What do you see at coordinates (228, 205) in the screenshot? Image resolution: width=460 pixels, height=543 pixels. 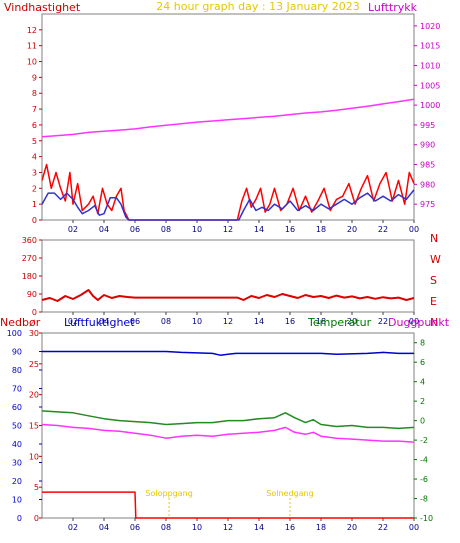 I see `wind_average-line` at bounding box center [228, 205].